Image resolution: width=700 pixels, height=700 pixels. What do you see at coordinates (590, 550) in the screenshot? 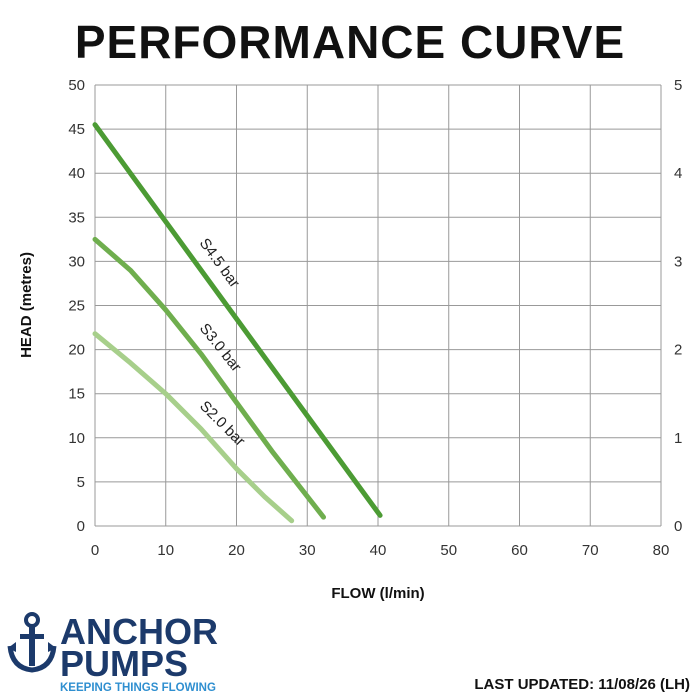
I see `x-tick-label: 70` at bounding box center [590, 550].